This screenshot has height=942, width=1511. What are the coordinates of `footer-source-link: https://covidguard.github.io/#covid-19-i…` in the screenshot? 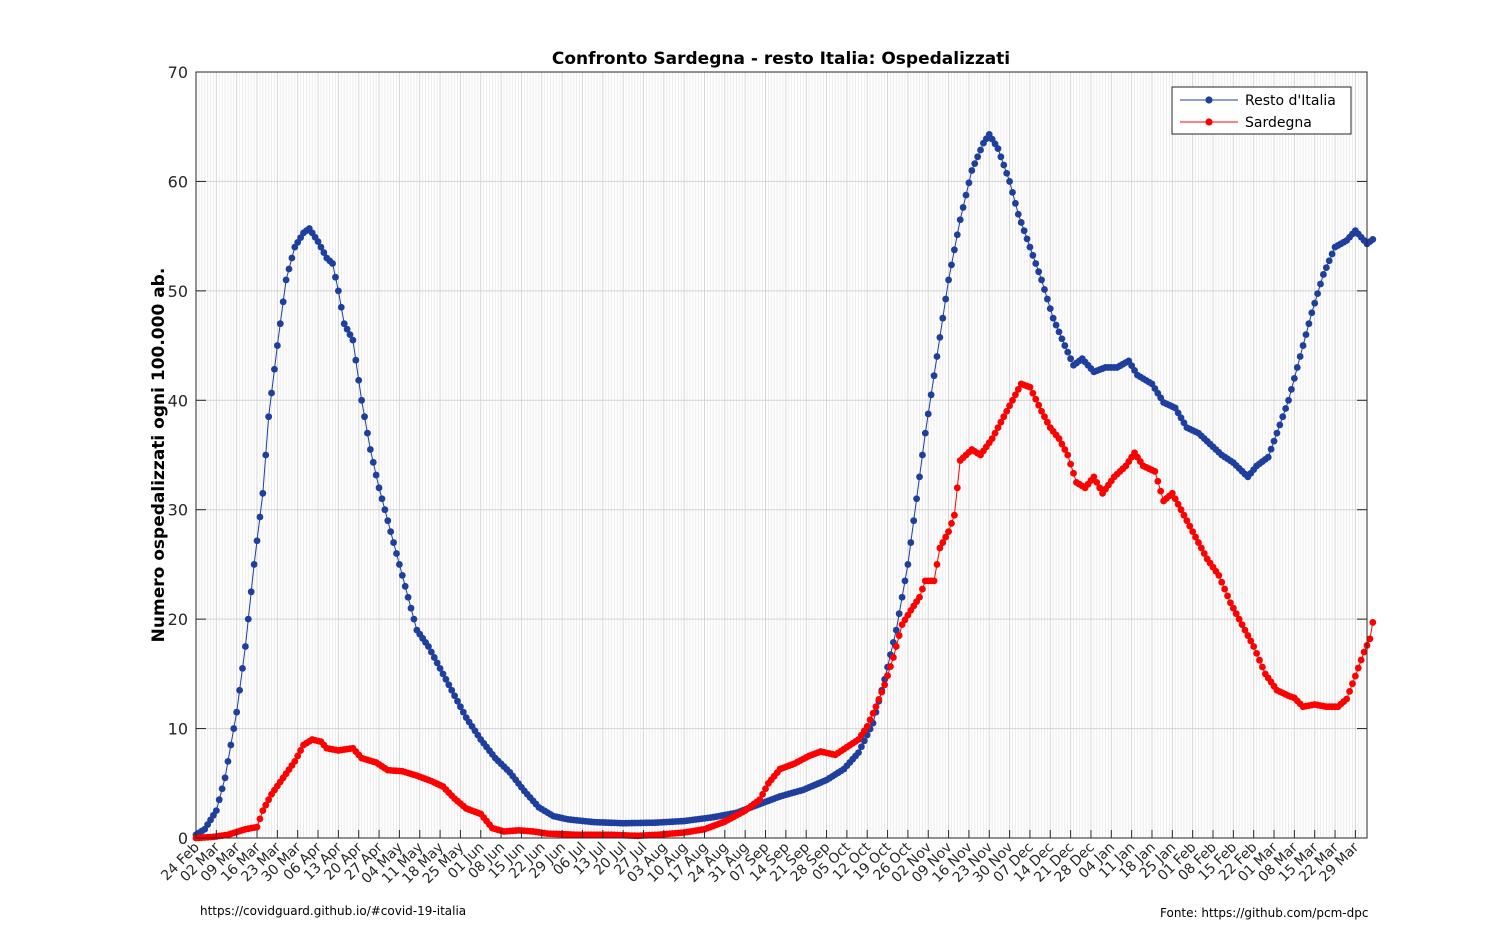 It's located at (333, 911).